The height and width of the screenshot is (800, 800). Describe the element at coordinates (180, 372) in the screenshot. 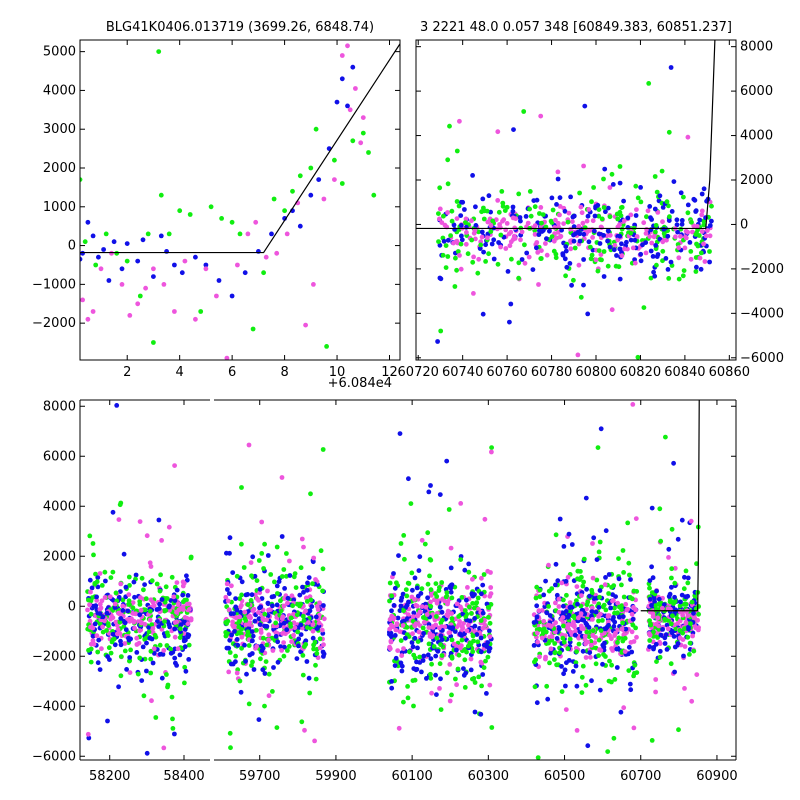

I see `top-left-x-tick-label: 4` at that location.